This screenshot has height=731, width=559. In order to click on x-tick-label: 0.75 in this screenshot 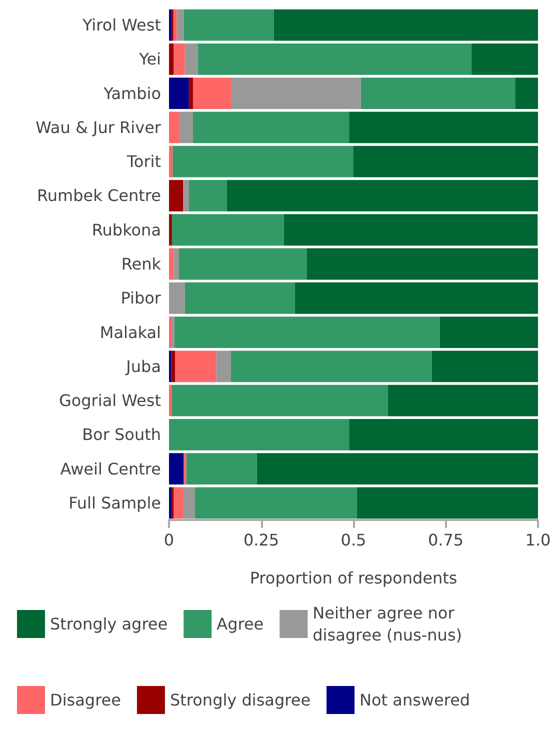, I will do `click(446, 540)`.